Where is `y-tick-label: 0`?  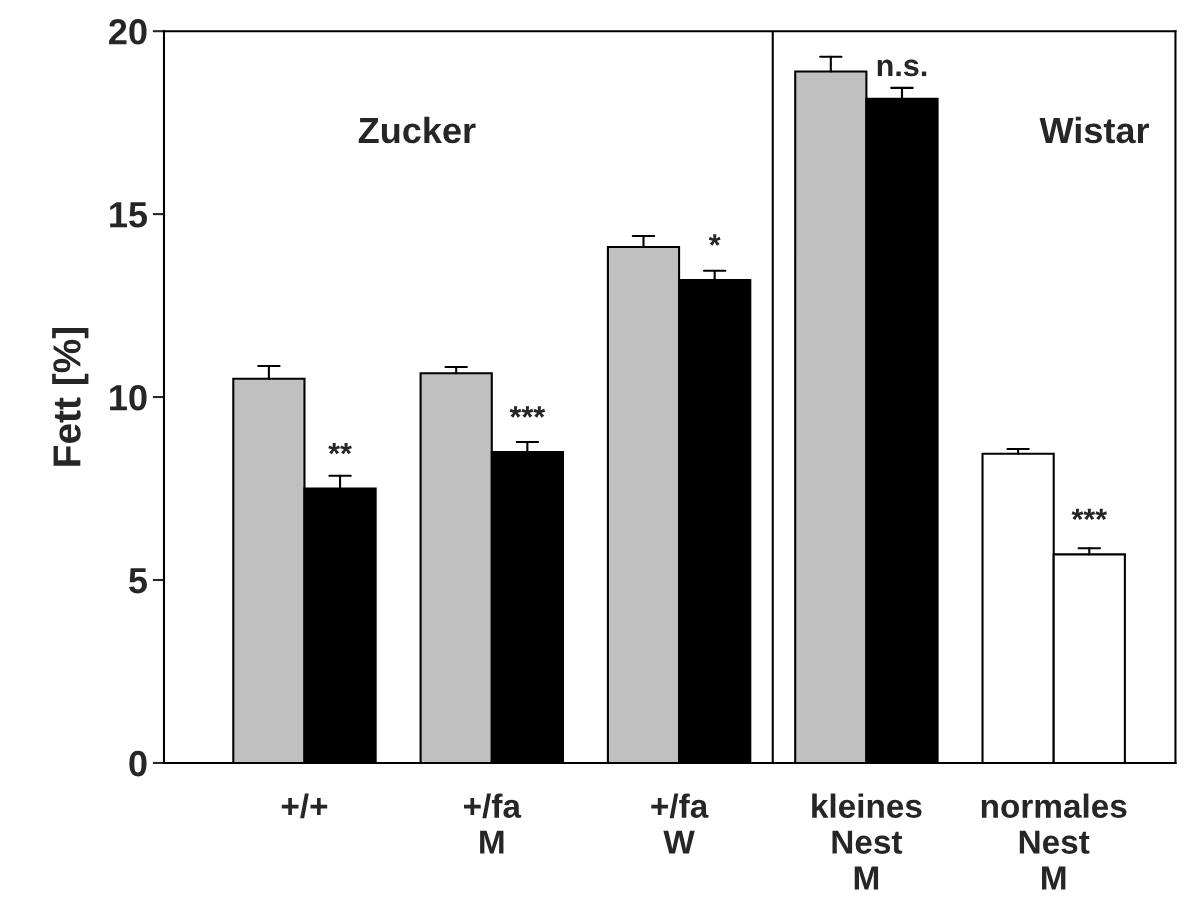
y-tick-label: 0 is located at coordinates (138, 763).